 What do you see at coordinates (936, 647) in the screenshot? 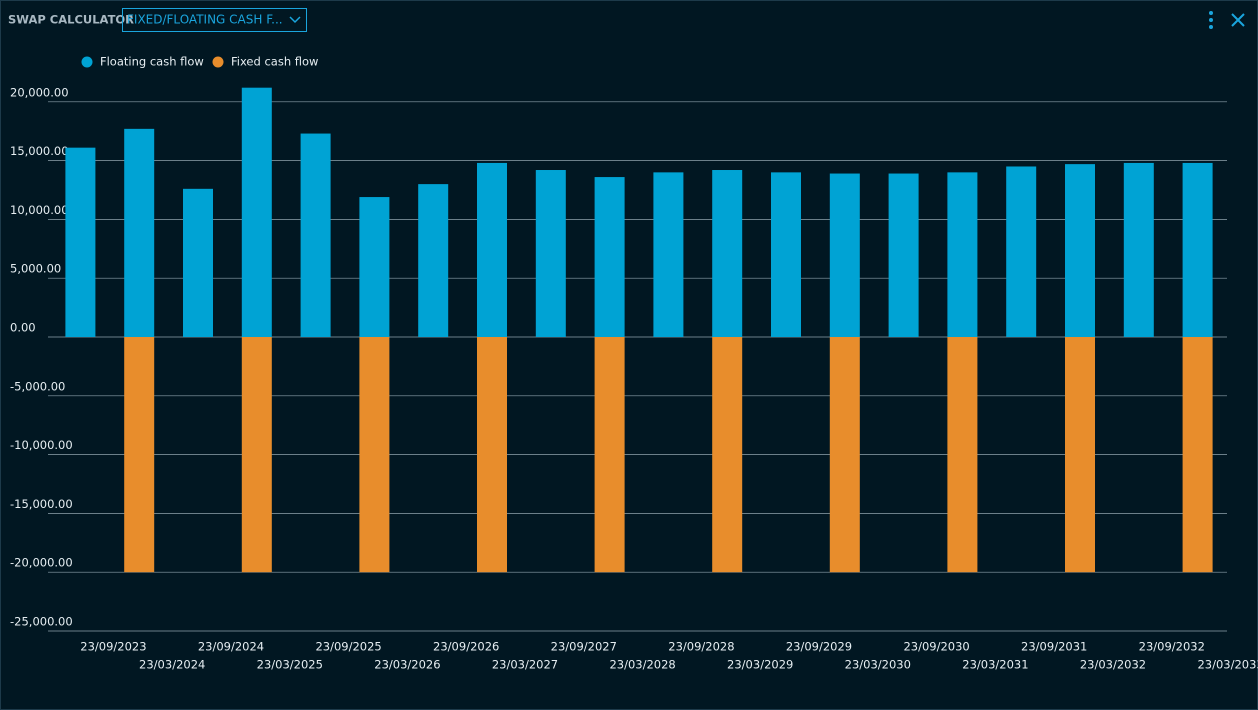
I see `x-tick-label: 23/09/2030` at bounding box center [936, 647].